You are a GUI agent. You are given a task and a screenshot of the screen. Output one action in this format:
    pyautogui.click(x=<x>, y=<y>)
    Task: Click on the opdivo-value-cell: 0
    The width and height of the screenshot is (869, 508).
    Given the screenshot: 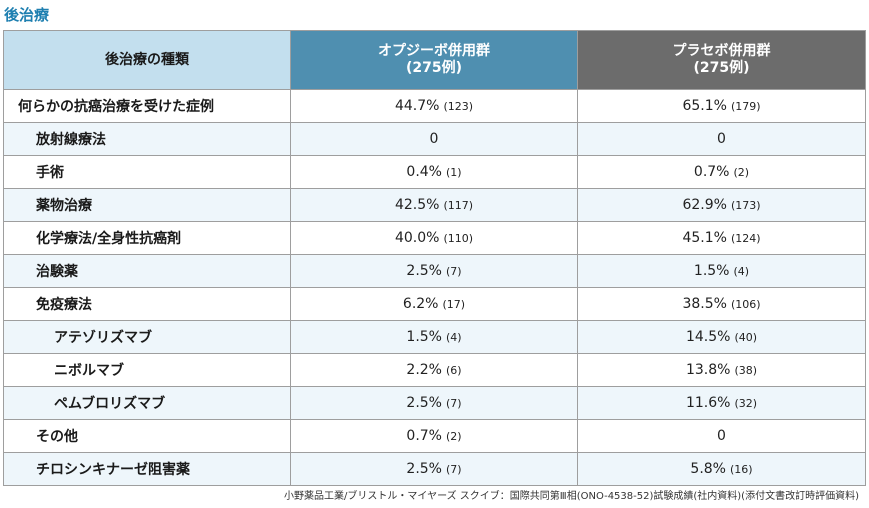 What is the action you would take?
    pyautogui.click(x=434, y=139)
    